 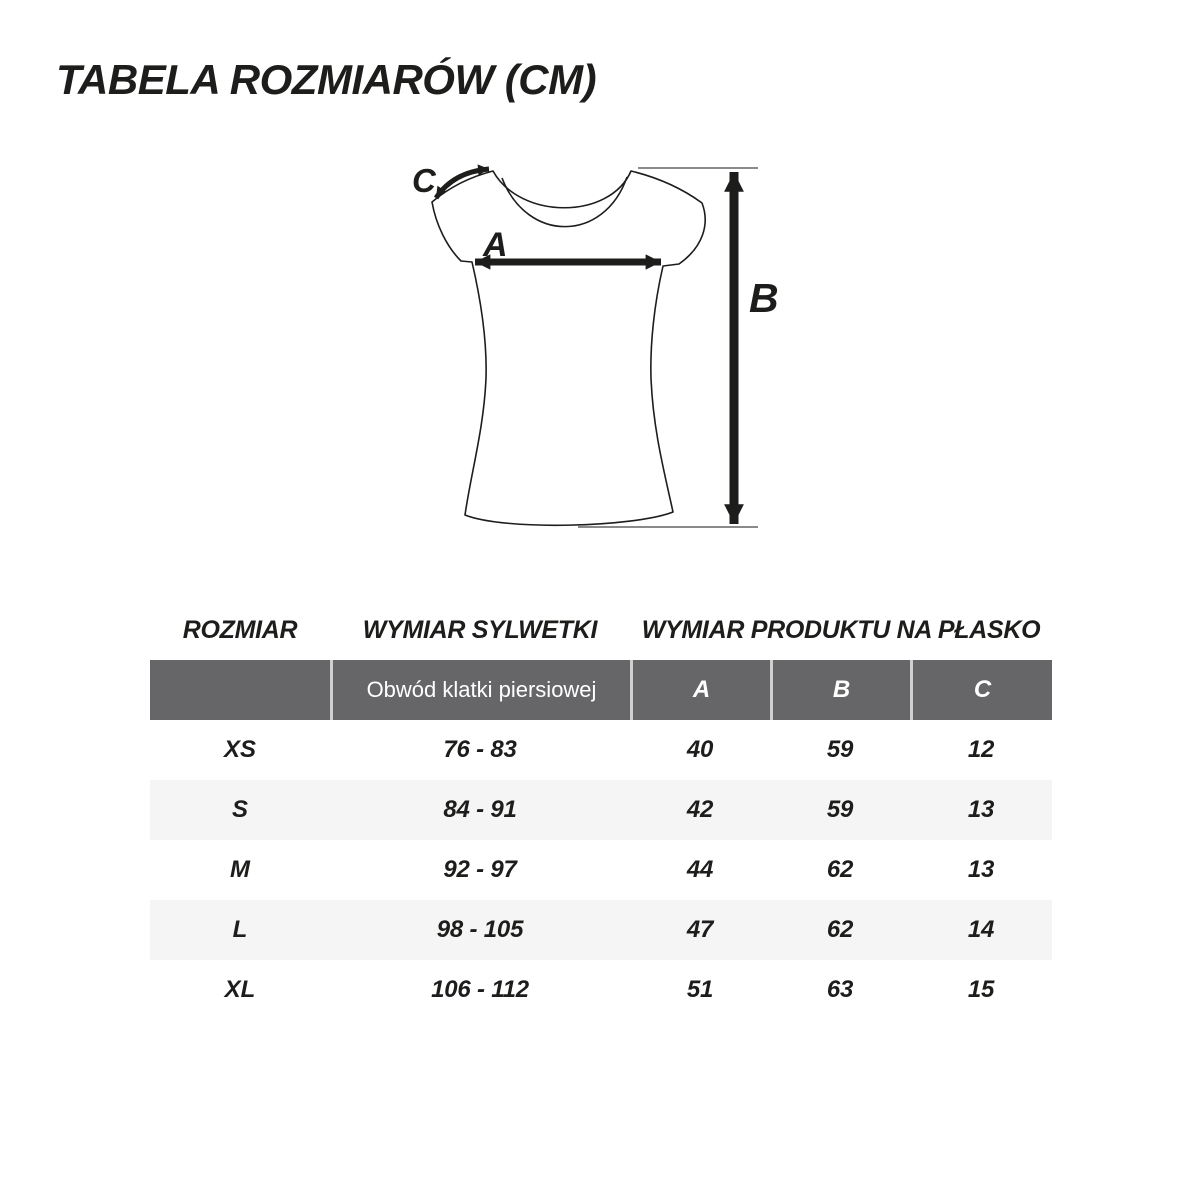 I want to click on size-label: S, so click(x=239, y=809).